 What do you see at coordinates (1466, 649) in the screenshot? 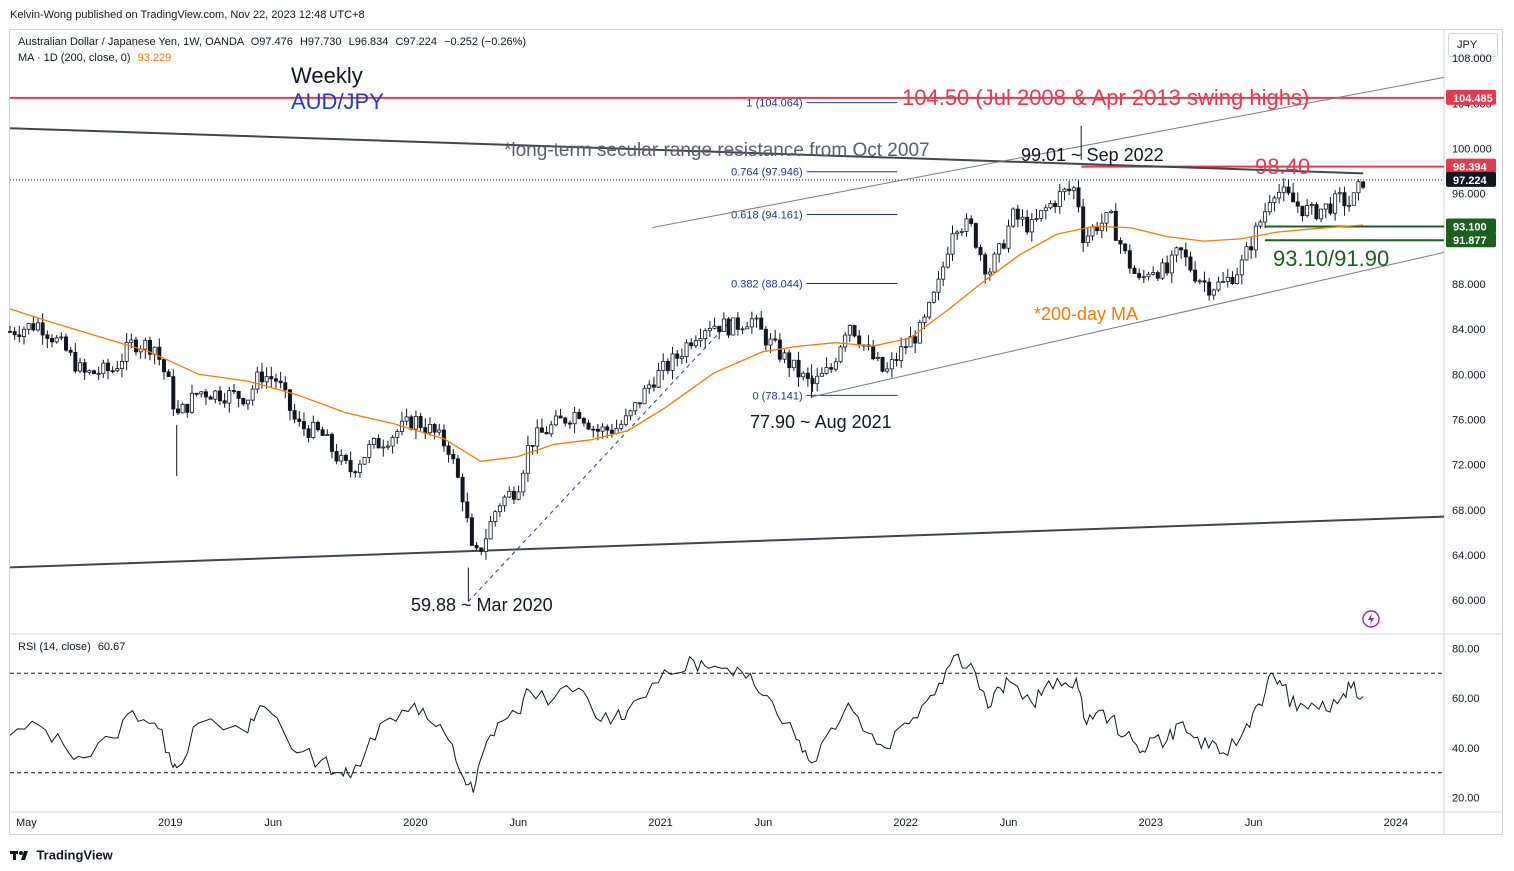
I see `rsi-tick-label-0: 80.00` at bounding box center [1466, 649].